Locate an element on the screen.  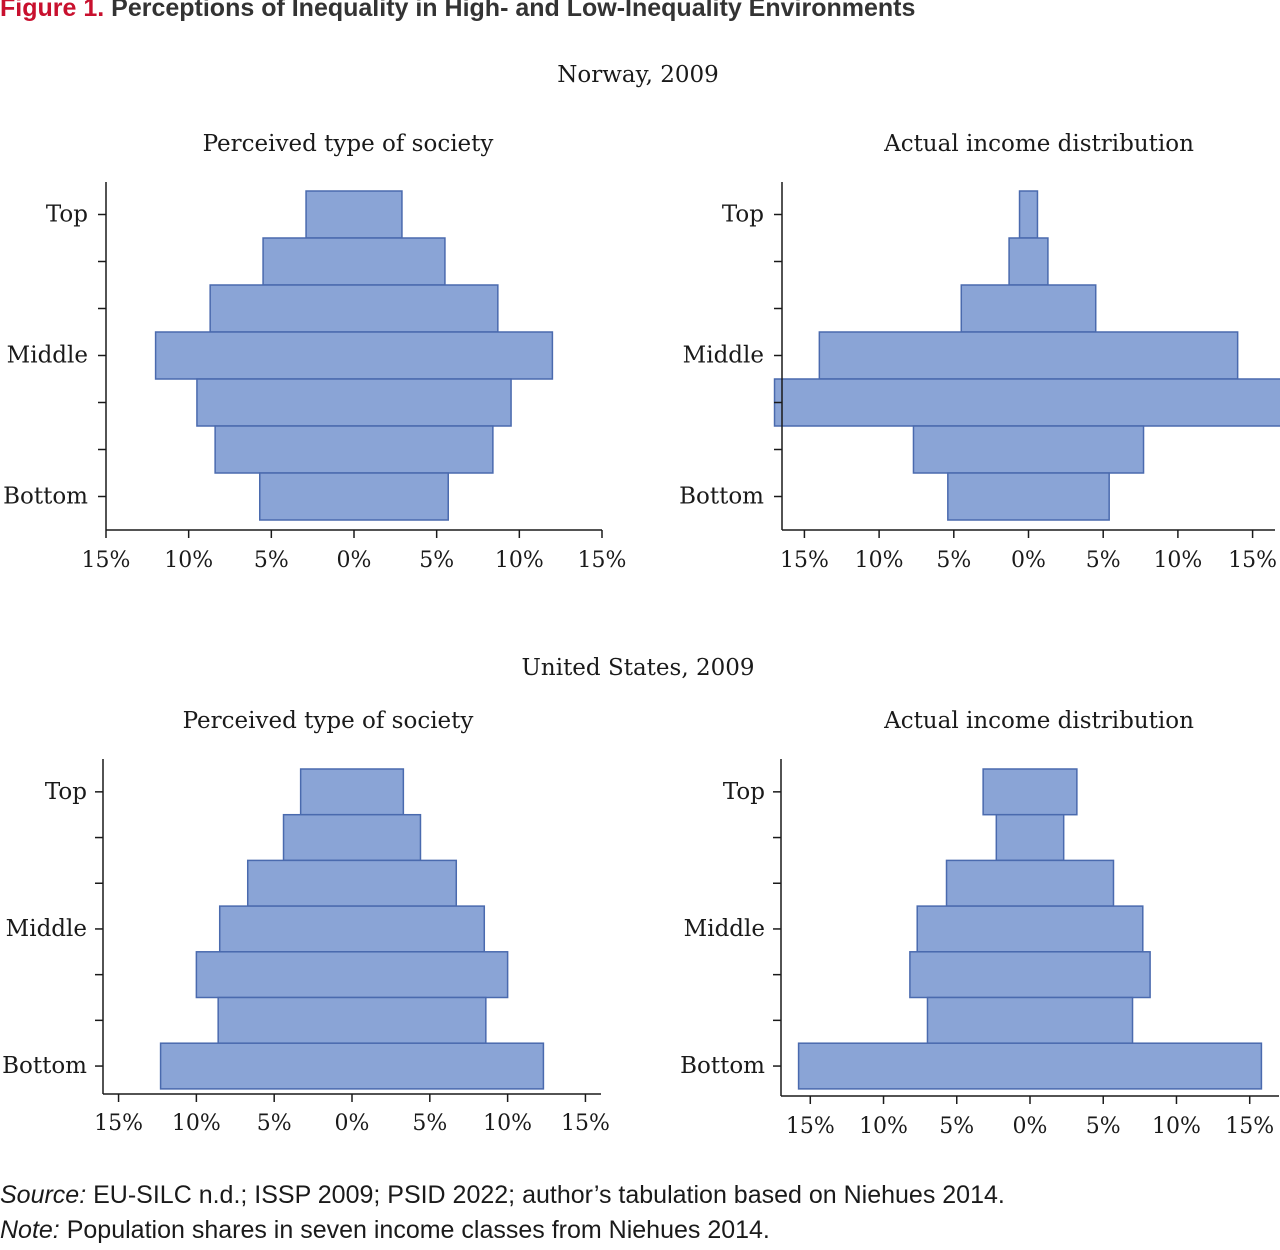
source-label: Source: is located at coordinates (43, 1195).